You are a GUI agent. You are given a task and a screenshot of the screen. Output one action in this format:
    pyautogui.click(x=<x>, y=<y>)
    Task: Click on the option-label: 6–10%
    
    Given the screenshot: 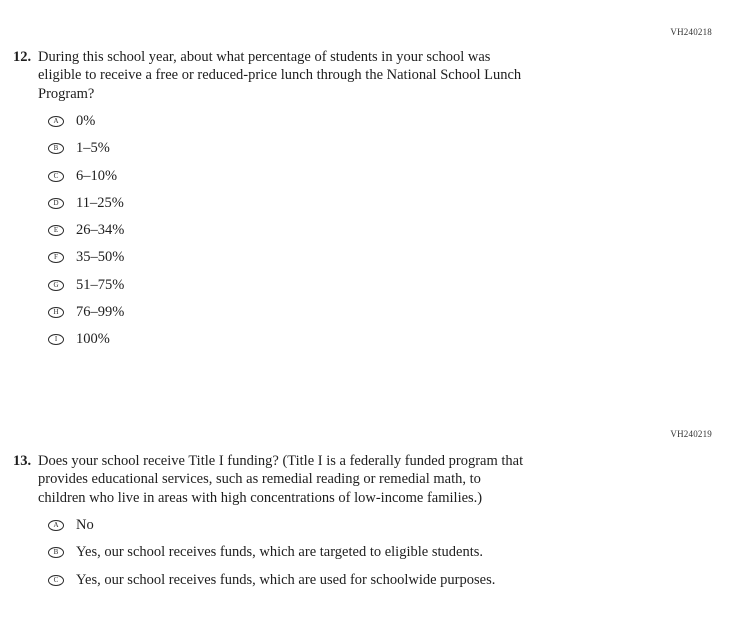 What is the action you would take?
    pyautogui.click(x=97, y=175)
    